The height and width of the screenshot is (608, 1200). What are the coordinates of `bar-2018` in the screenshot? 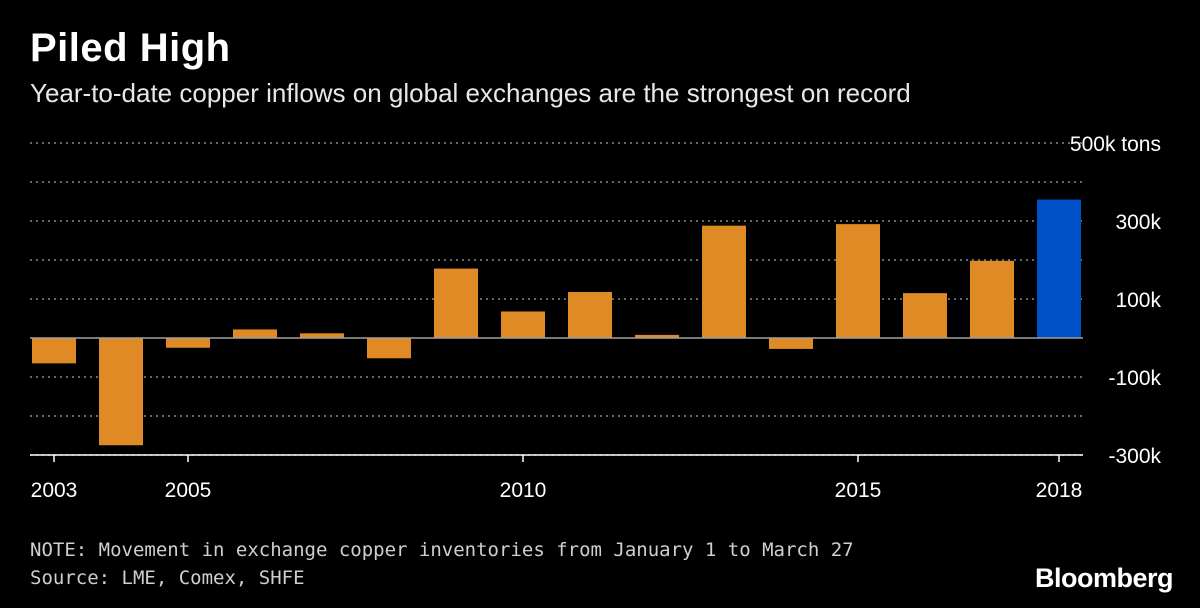 It's located at (1059, 268).